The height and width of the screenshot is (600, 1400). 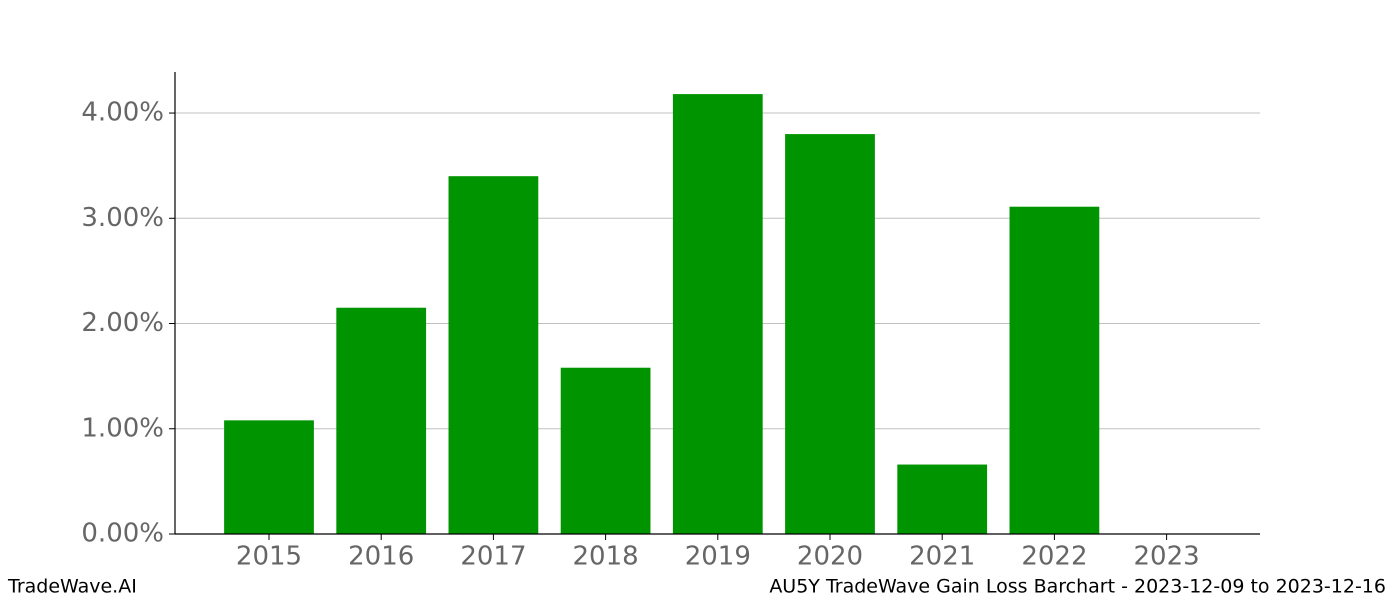 I want to click on x-tick-label: 2018, so click(x=606, y=557).